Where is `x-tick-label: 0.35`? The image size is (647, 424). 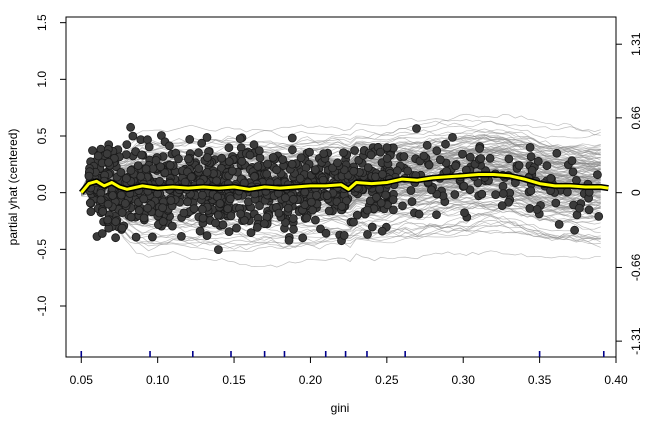 x-tick-label: 0.35 is located at coordinates (540, 380).